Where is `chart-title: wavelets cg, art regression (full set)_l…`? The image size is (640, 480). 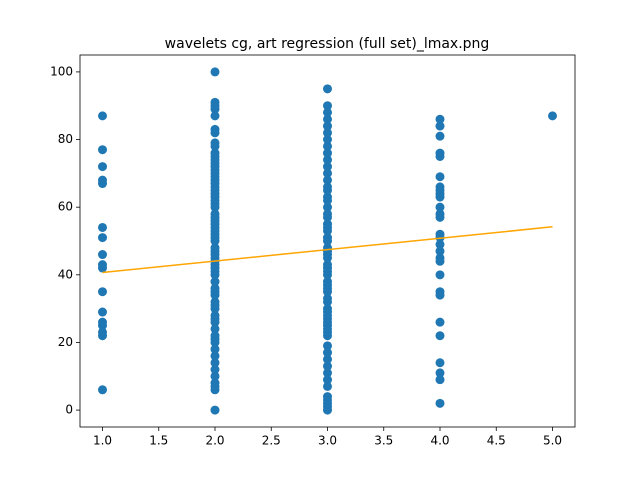 chart-title: wavelets cg, art regression (full set)_l… is located at coordinates (327, 44).